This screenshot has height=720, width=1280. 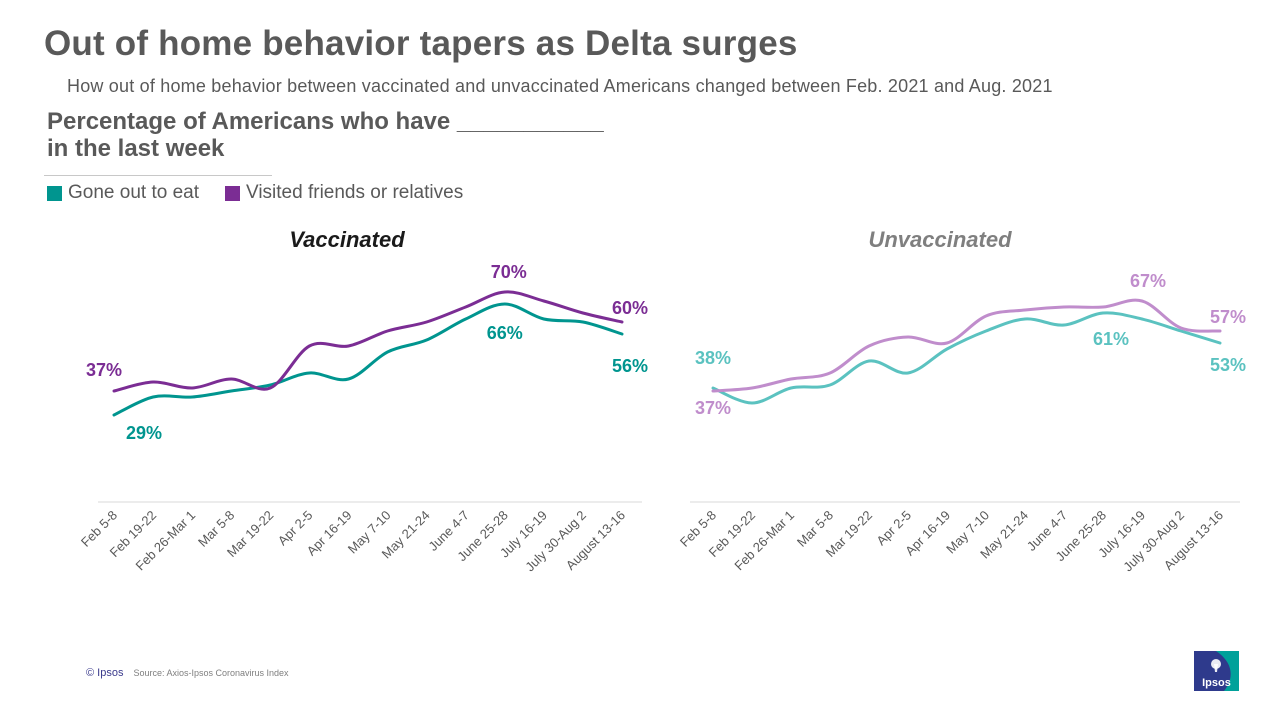 I want to click on chart-title: Unvaccinated, so click(x=940, y=239).